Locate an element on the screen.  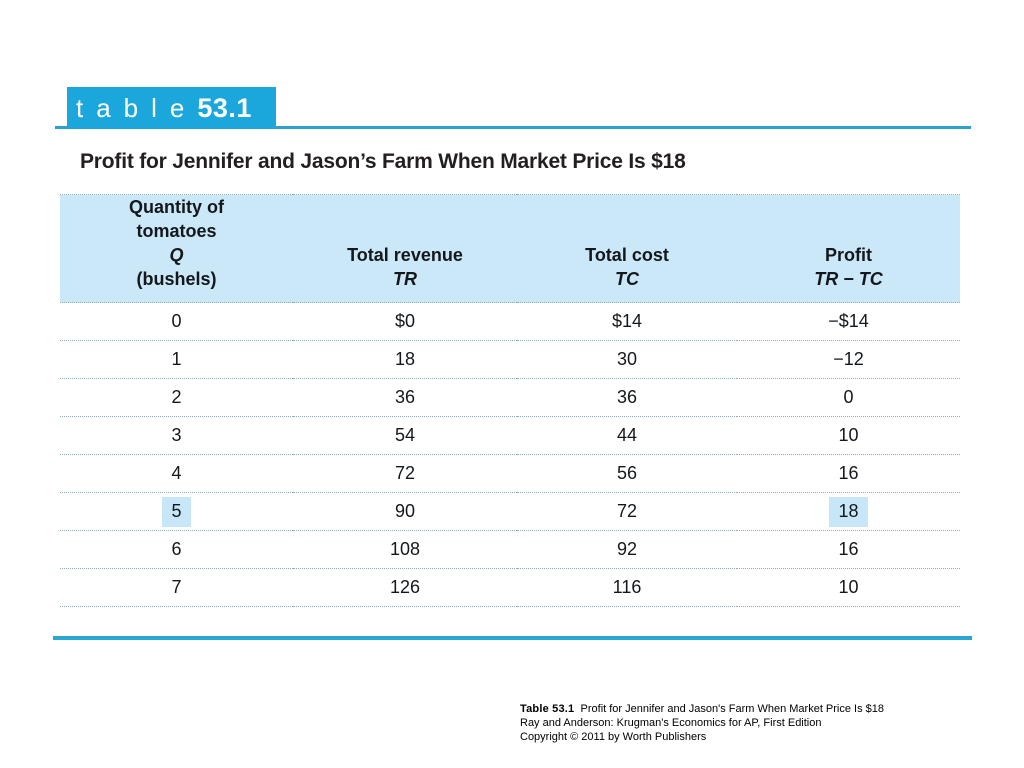
profit-cell: 0 is located at coordinates (848, 397).